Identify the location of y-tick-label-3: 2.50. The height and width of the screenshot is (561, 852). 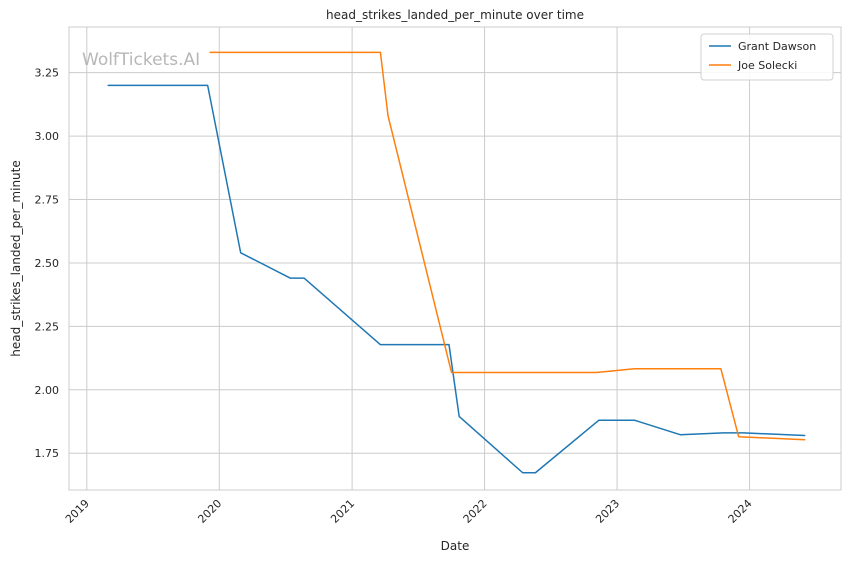
(47, 263).